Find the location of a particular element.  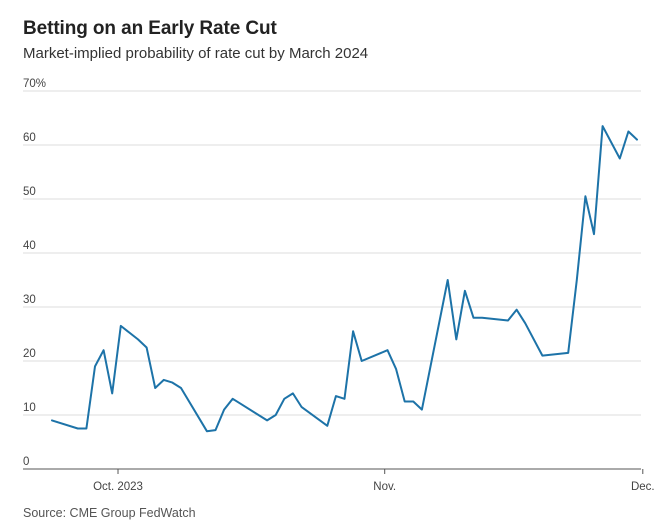

x-tick-label: Dec. is located at coordinates (643, 487).